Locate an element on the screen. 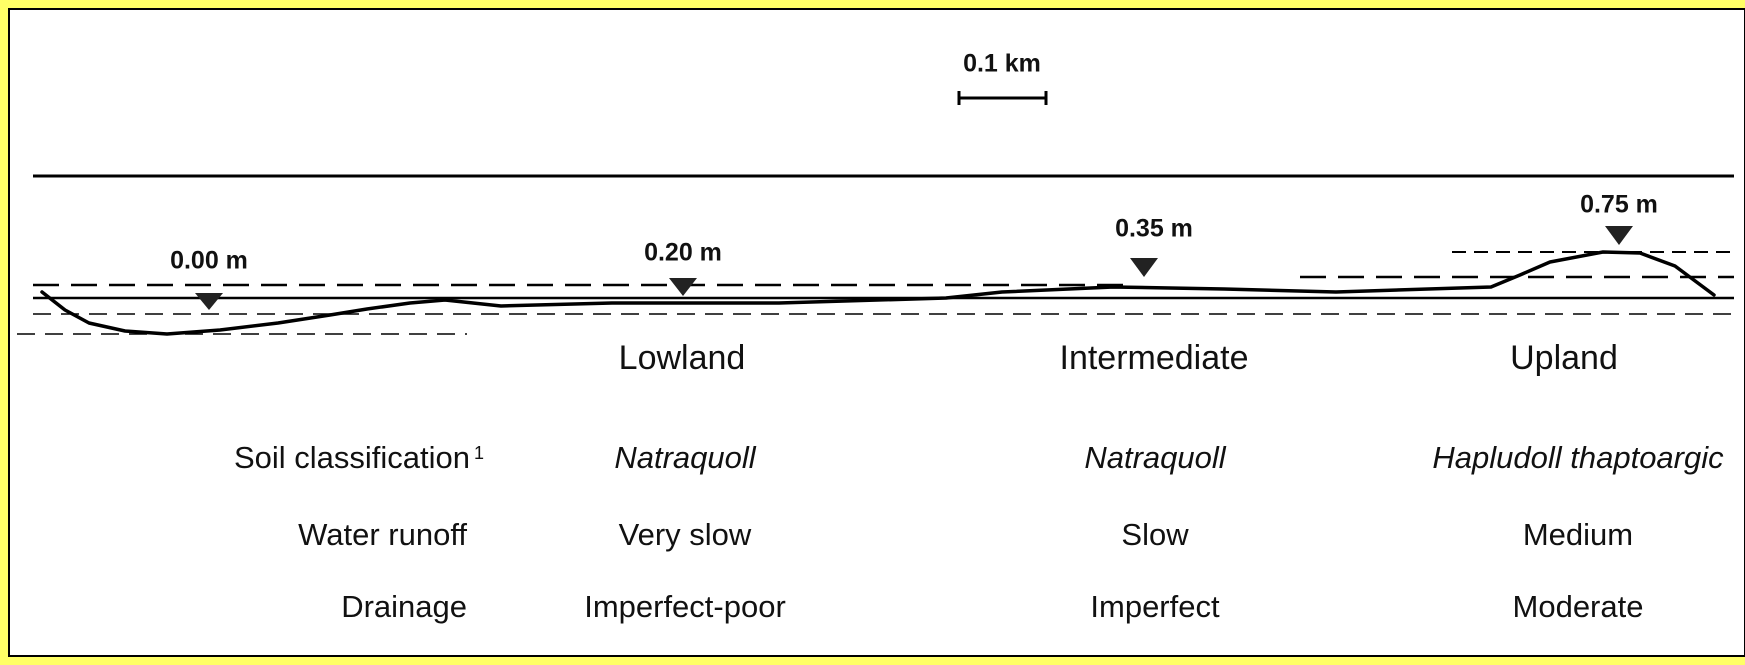 Image resolution: width=1745 pixels, height=665 pixels. zone-label: Lowland is located at coordinates (682, 358).